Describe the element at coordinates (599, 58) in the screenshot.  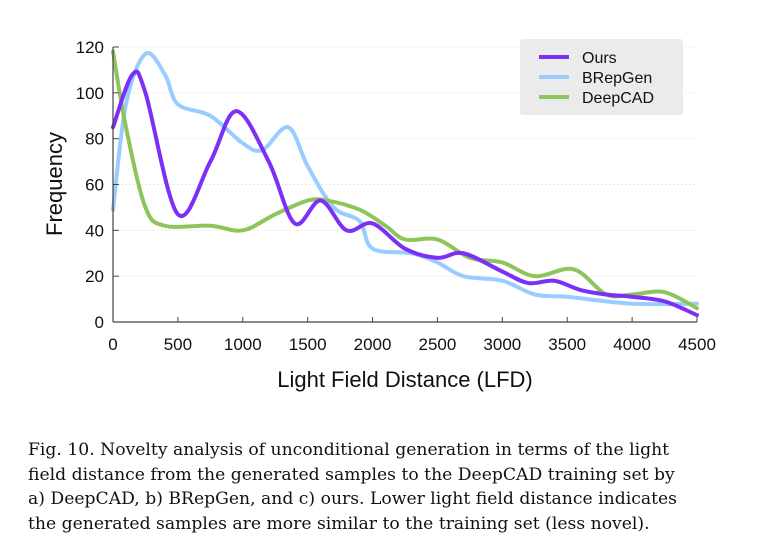
I see `legend-label: Ours` at that location.